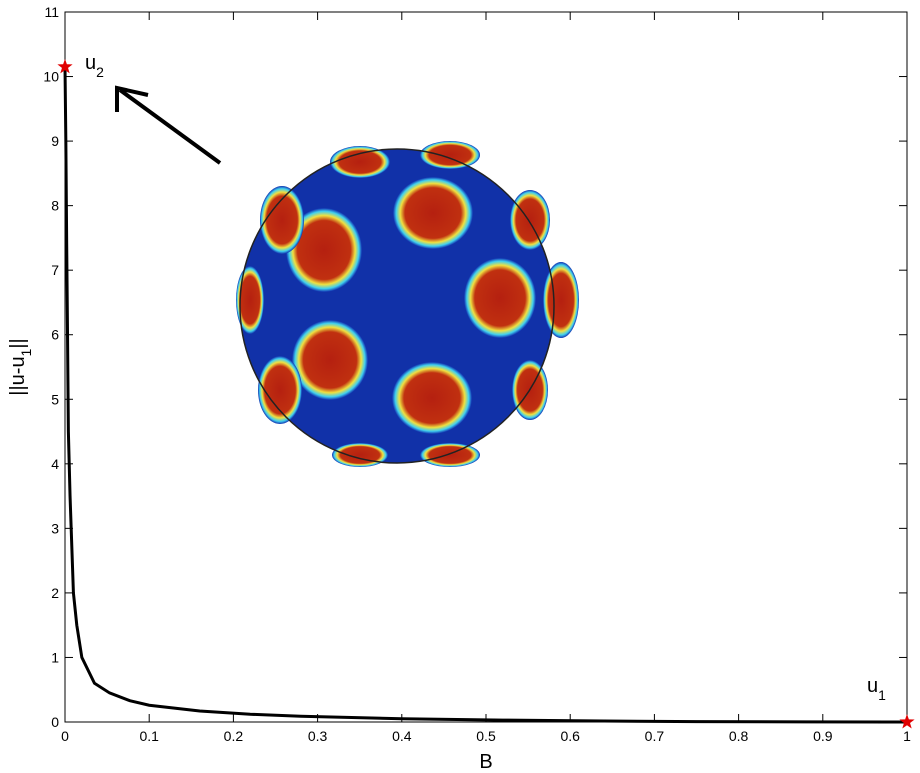 The image size is (920, 773). Describe the element at coordinates (823, 736) in the screenshot. I see `x-tick-label: 0.9` at that location.